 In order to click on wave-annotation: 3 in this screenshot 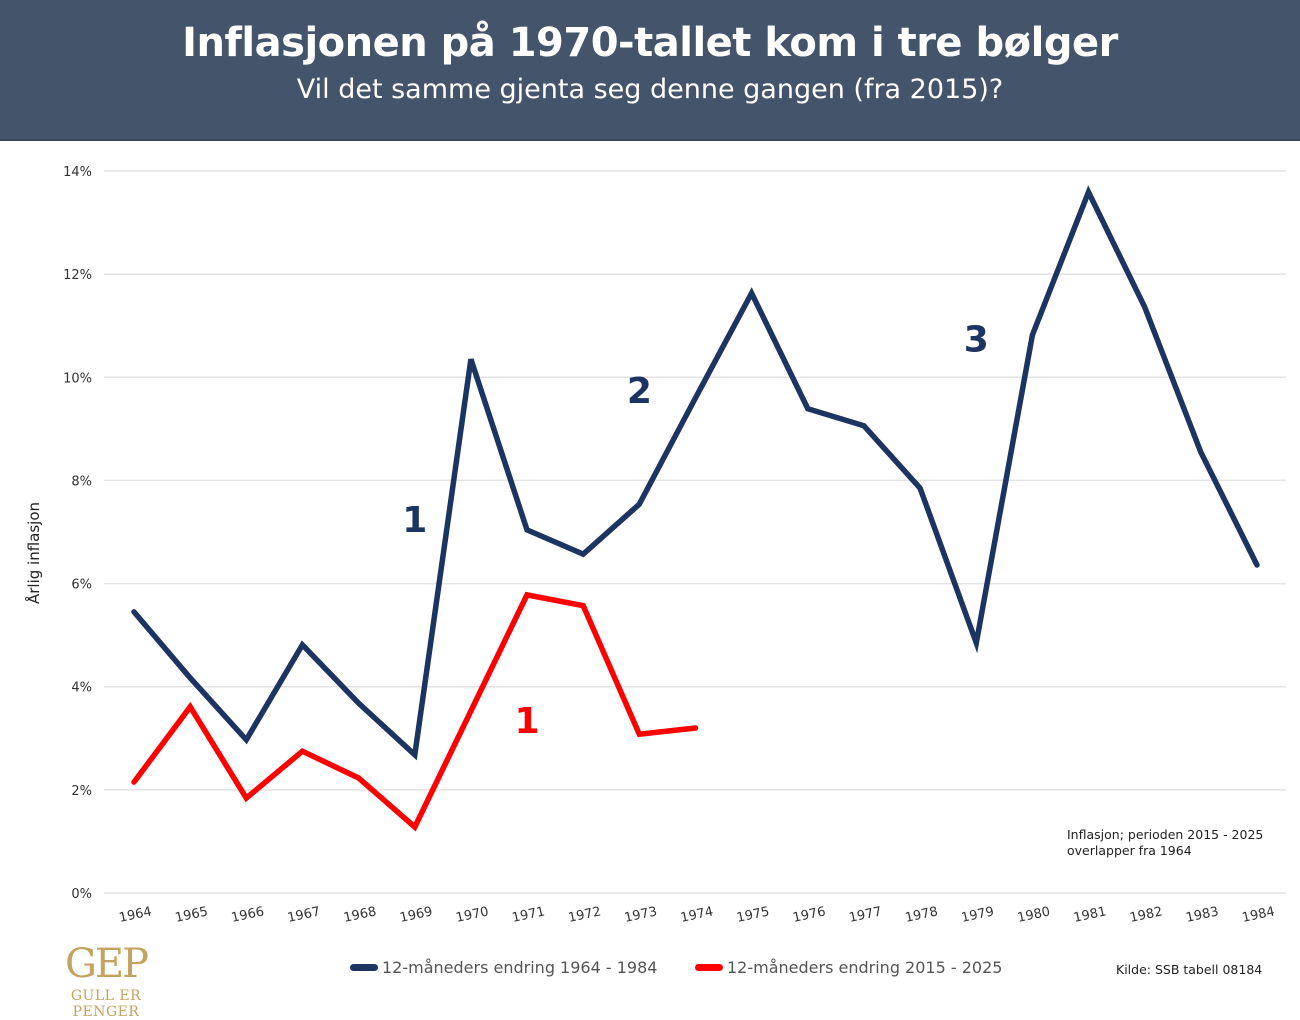, I will do `click(976, 340)`.